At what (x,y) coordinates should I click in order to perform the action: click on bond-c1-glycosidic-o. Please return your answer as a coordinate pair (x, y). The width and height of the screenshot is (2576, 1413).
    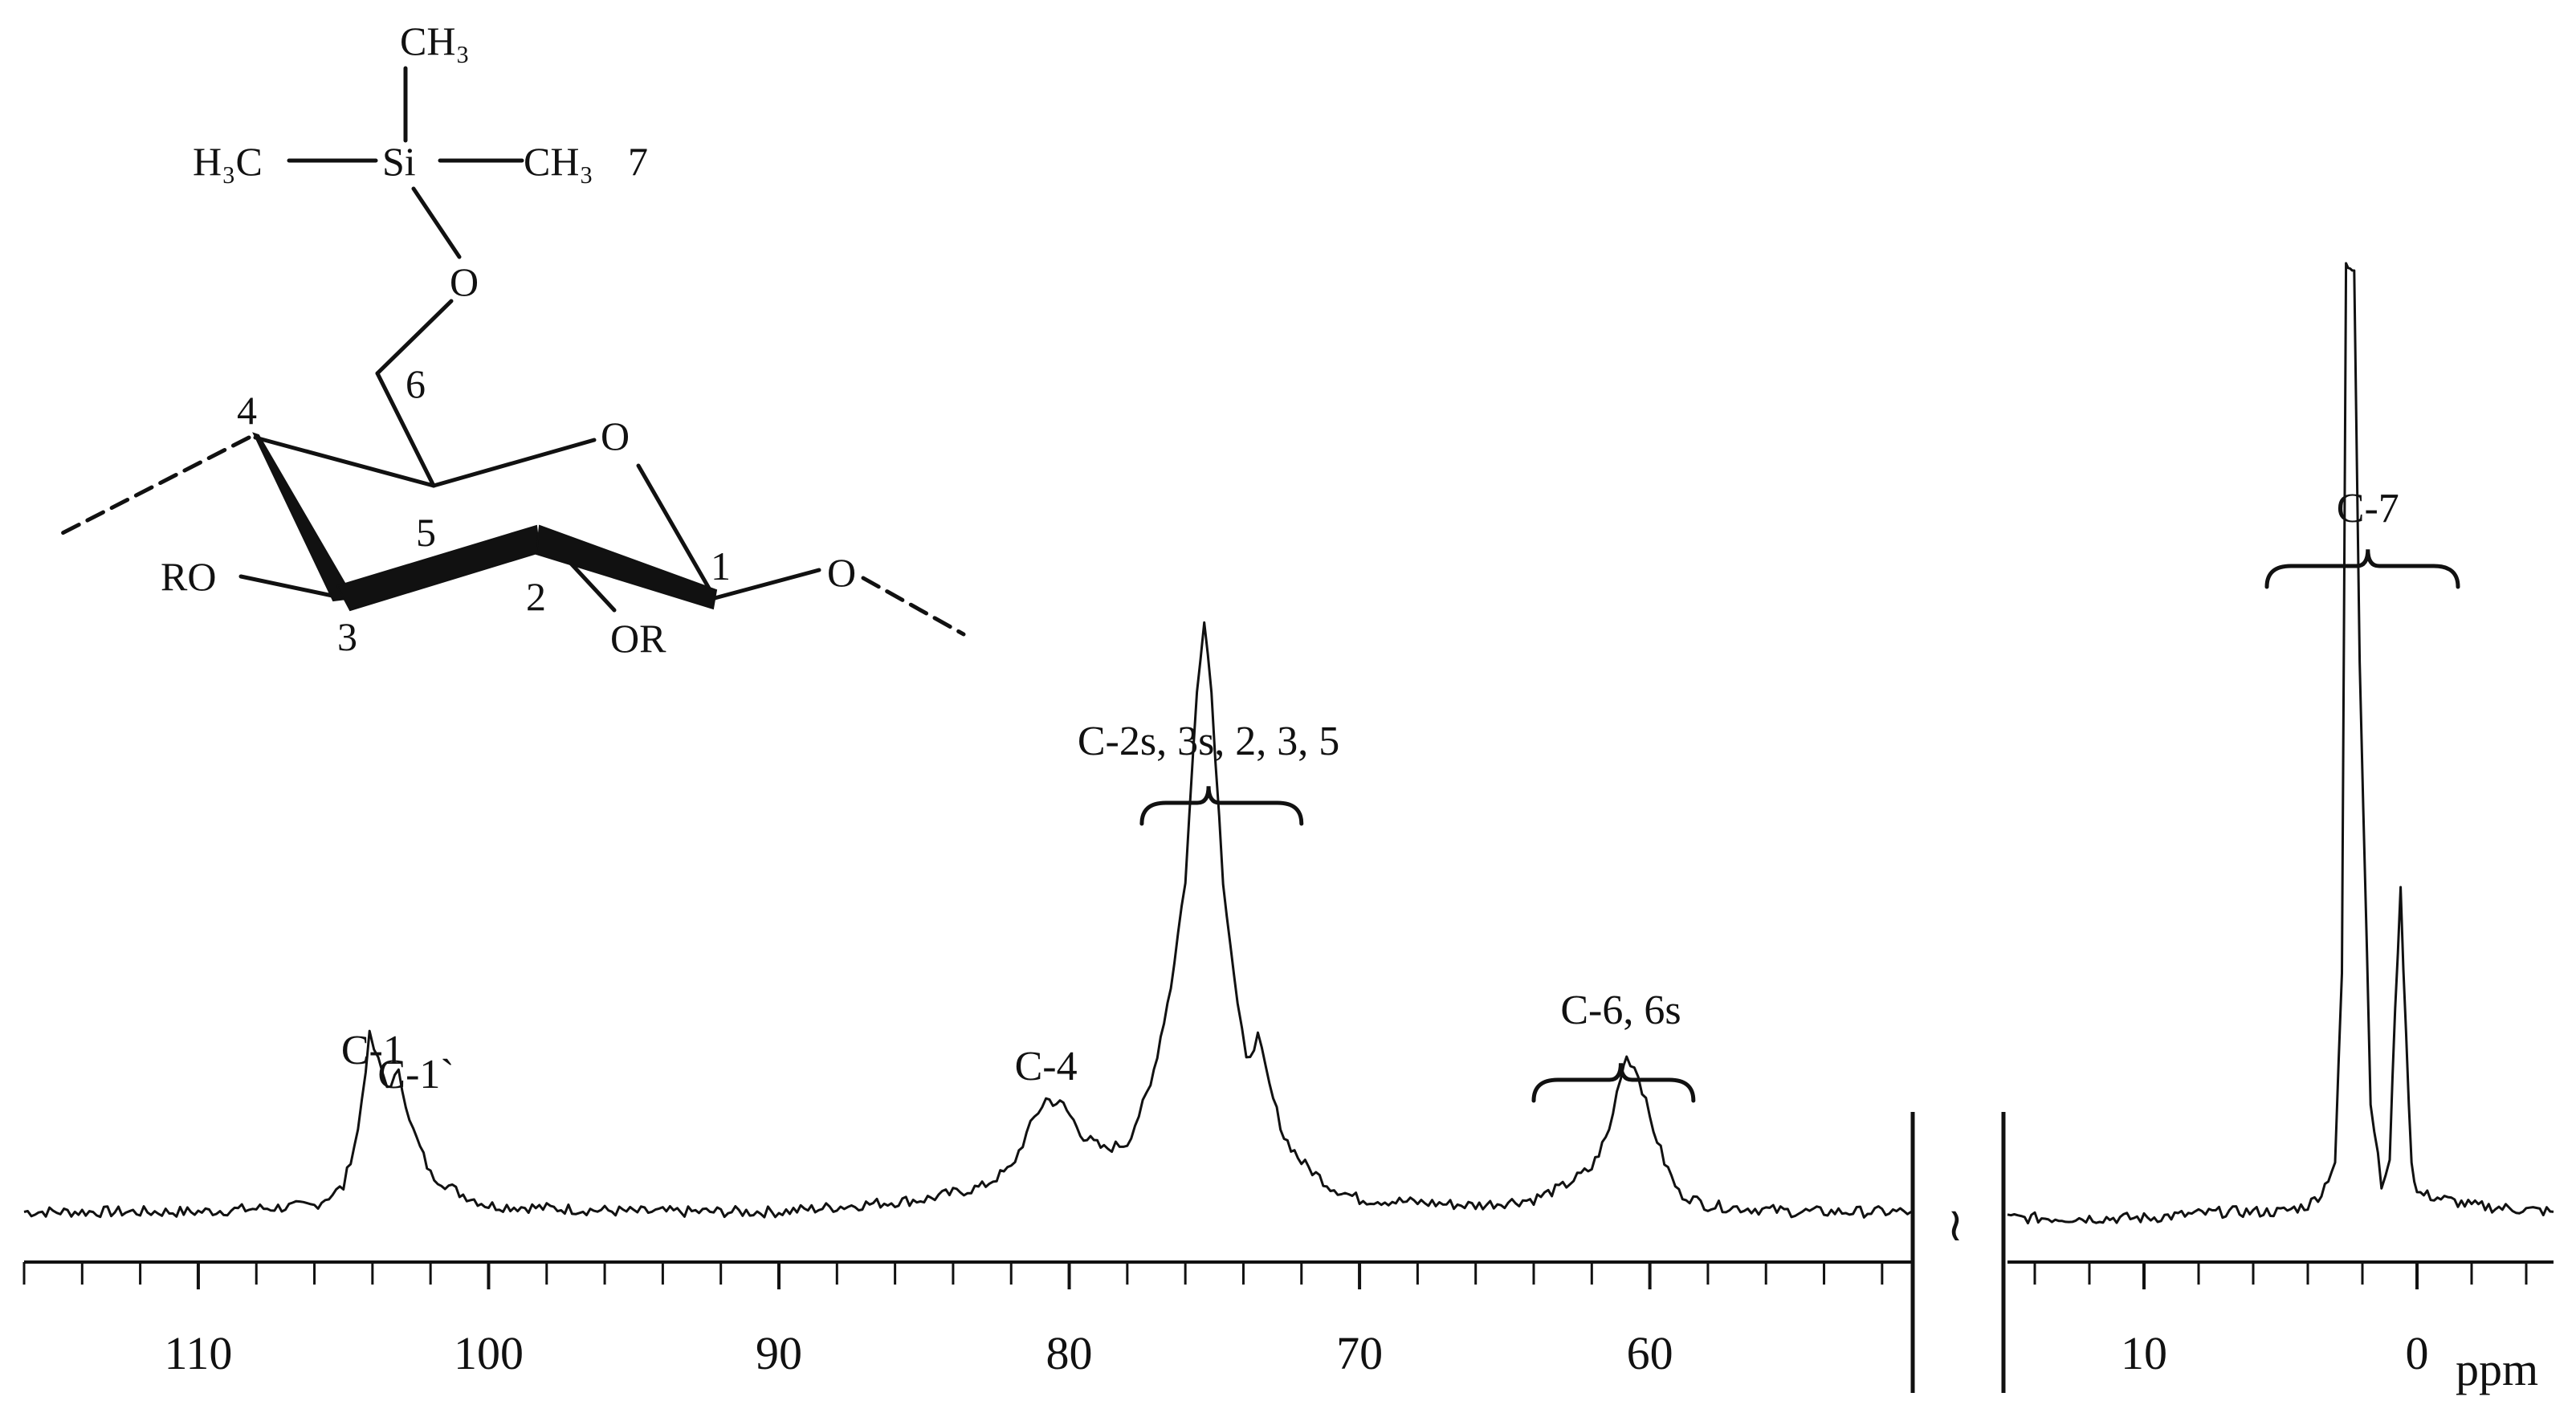
    Looking at the image, I should click on (766, 585).